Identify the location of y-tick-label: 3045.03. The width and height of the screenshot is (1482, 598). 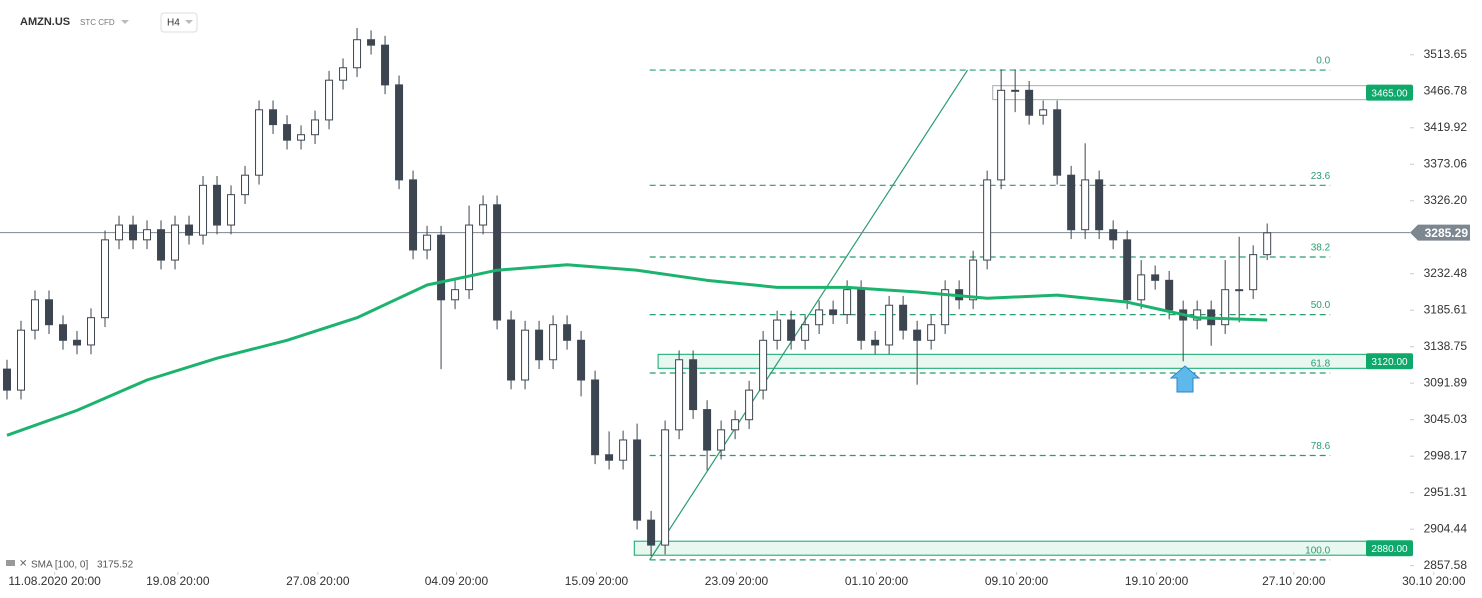
(1446, 419).